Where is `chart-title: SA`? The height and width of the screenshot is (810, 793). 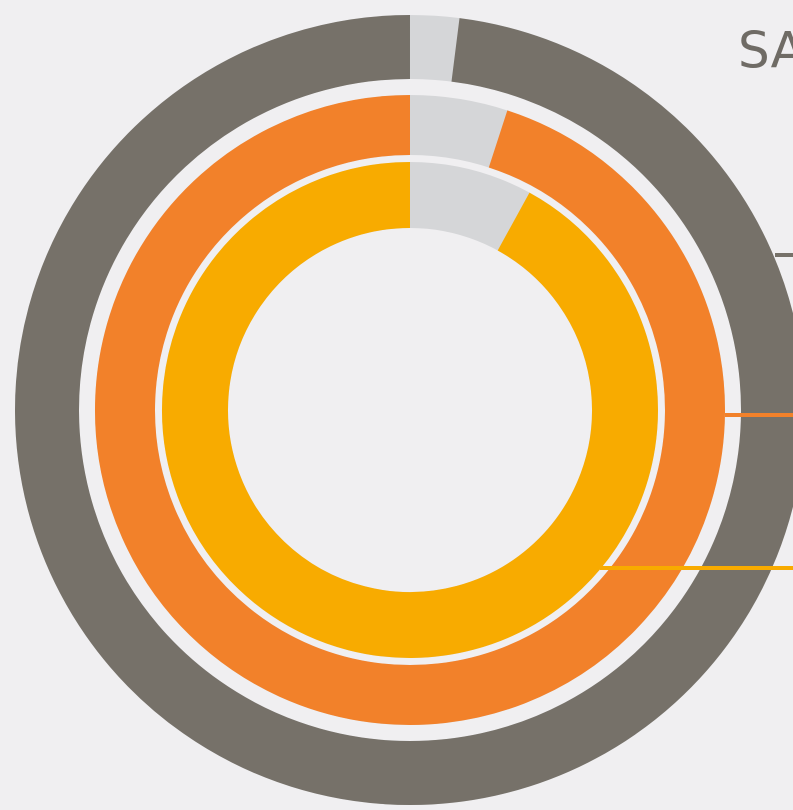
chart-title: SA is located at coordinates (765, 51).